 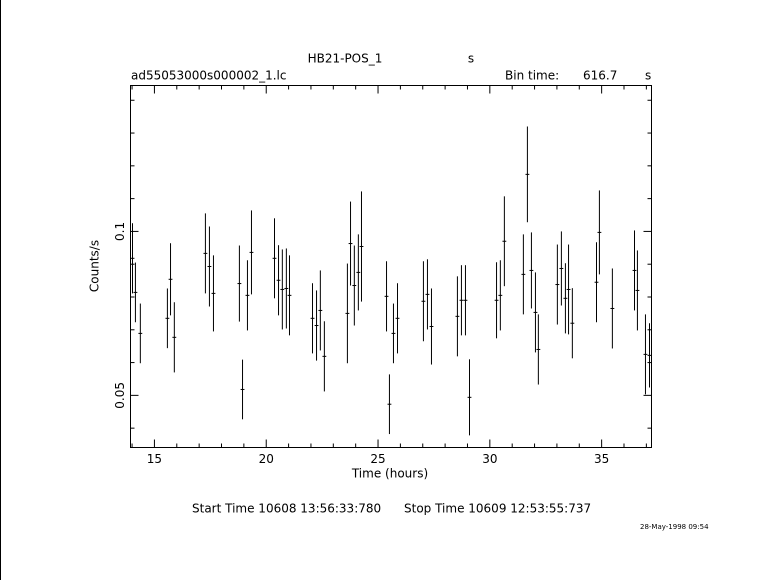 I want to click on x-tick-label: 15, so click(x=154, y=459).